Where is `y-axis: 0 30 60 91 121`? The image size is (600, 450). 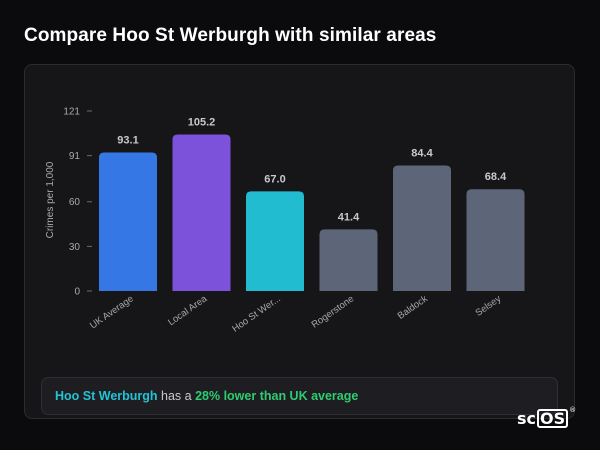 y-axis: 0 30 60 91 121 is located at coordinates (77, 202).